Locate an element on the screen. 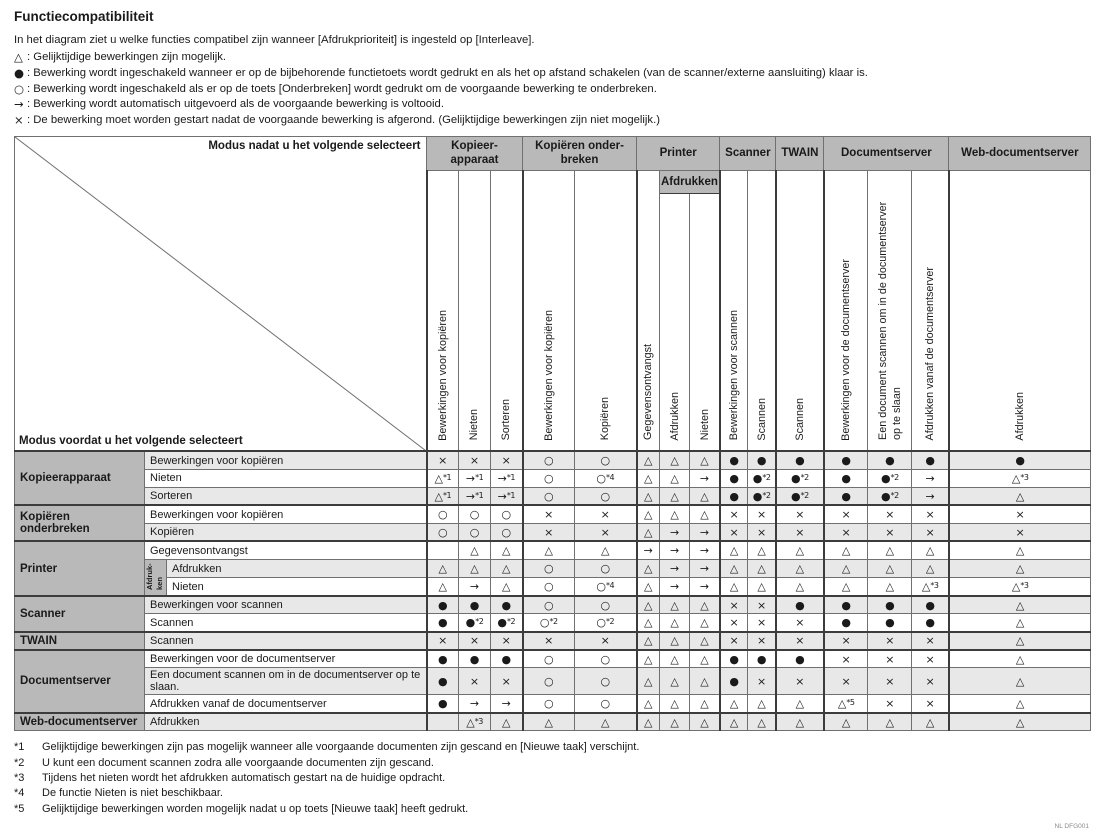 The image size is (1113, 840). column-group-twain: TWAIN is located at coordinates (800, 153).